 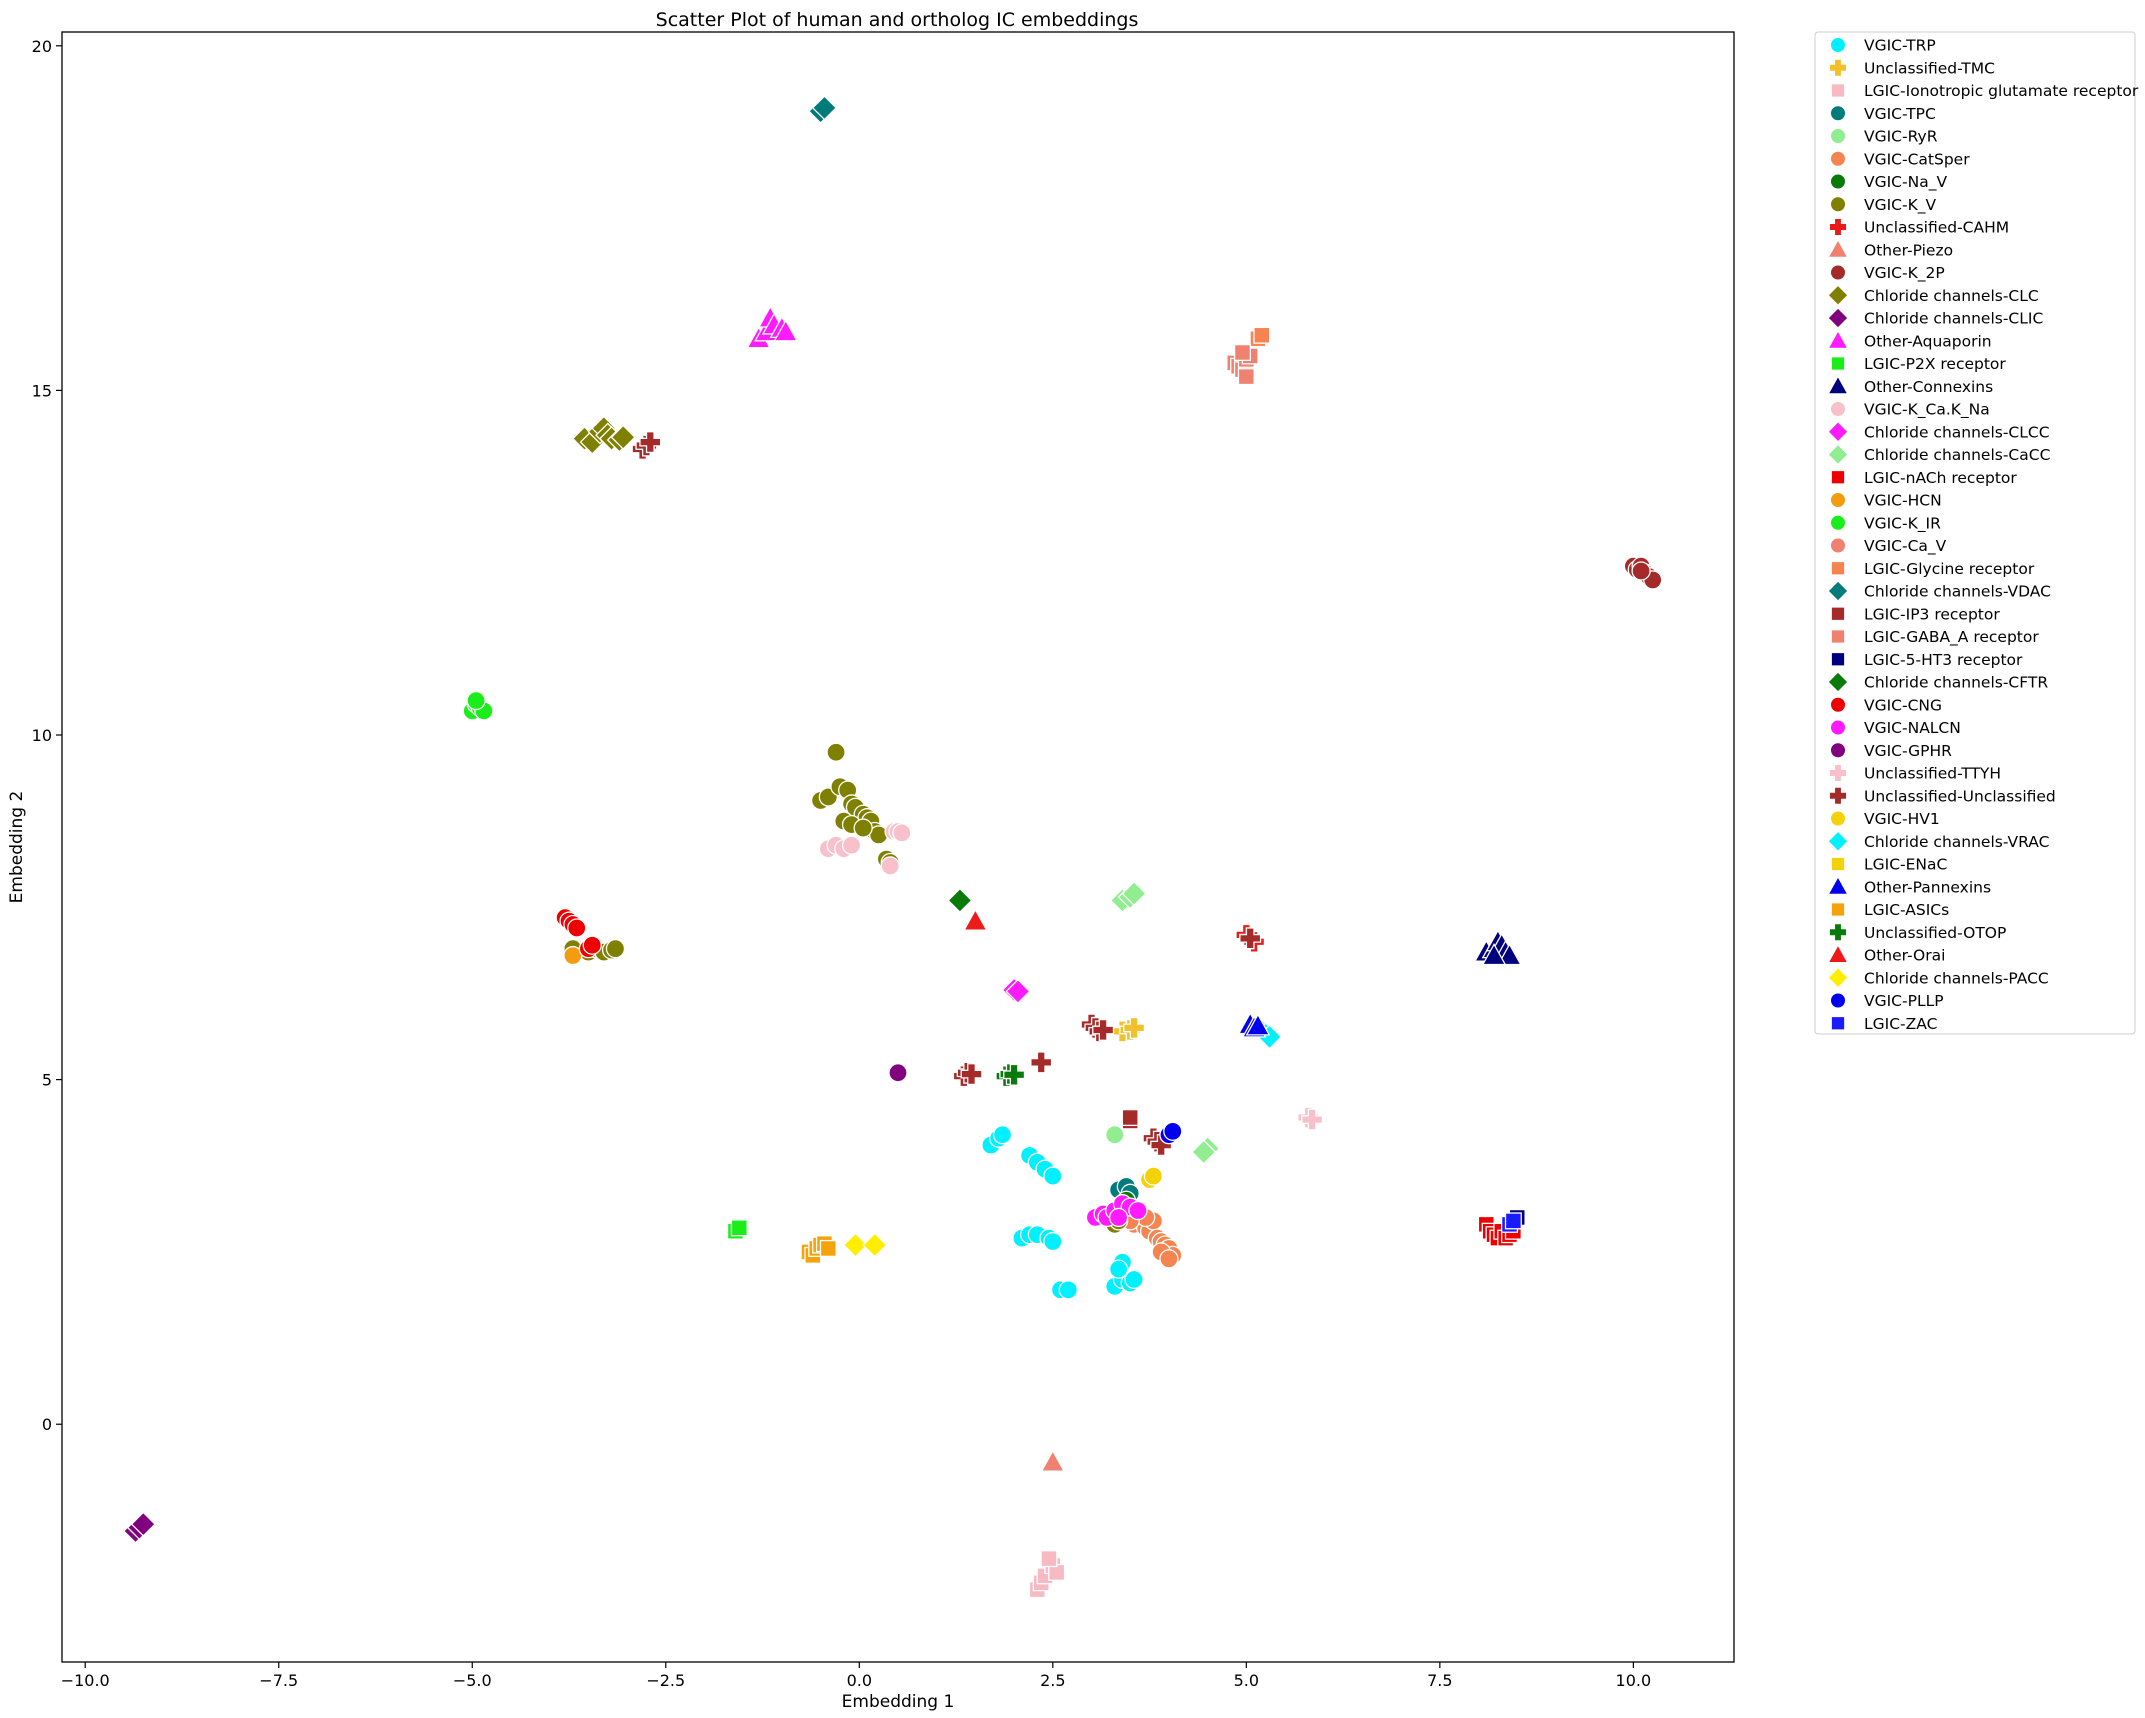 I want to click on x-tick-label: −7.5, so click(x=278, y=1680).